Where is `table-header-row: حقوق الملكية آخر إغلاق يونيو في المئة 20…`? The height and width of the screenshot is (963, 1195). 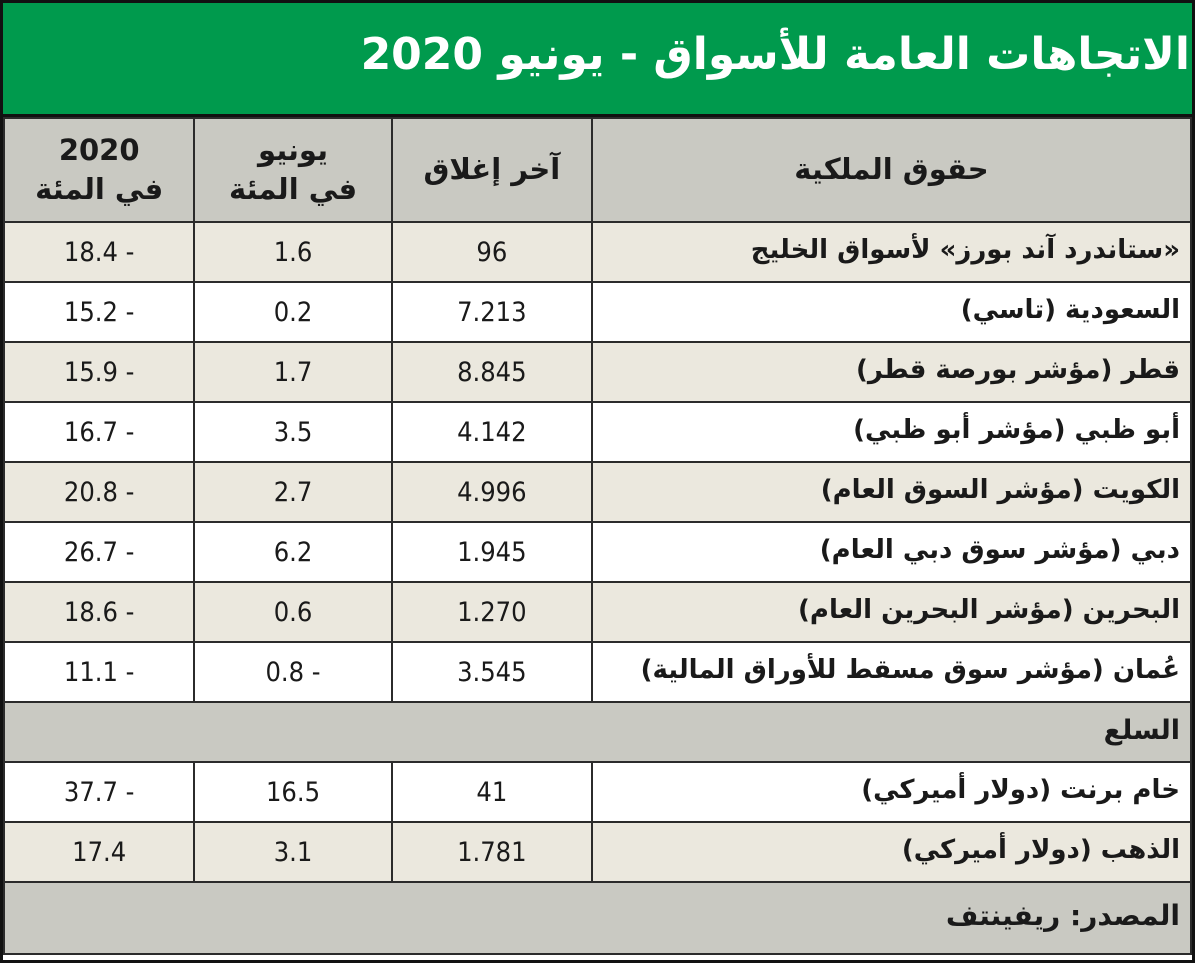 table-header-row: حقوق الملكية آخر إغلاق يونيو في المئة 20… is located at coordinates (597, 170).